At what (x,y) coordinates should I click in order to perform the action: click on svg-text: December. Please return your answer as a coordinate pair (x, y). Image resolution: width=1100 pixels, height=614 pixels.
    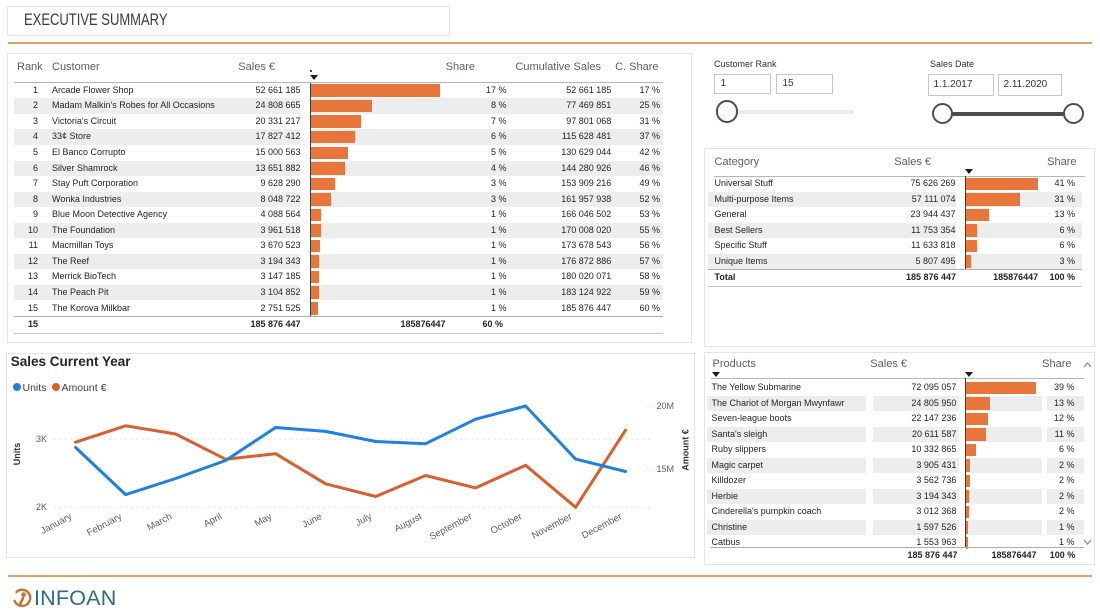
    Looking at the image, I should click on (602, 526).